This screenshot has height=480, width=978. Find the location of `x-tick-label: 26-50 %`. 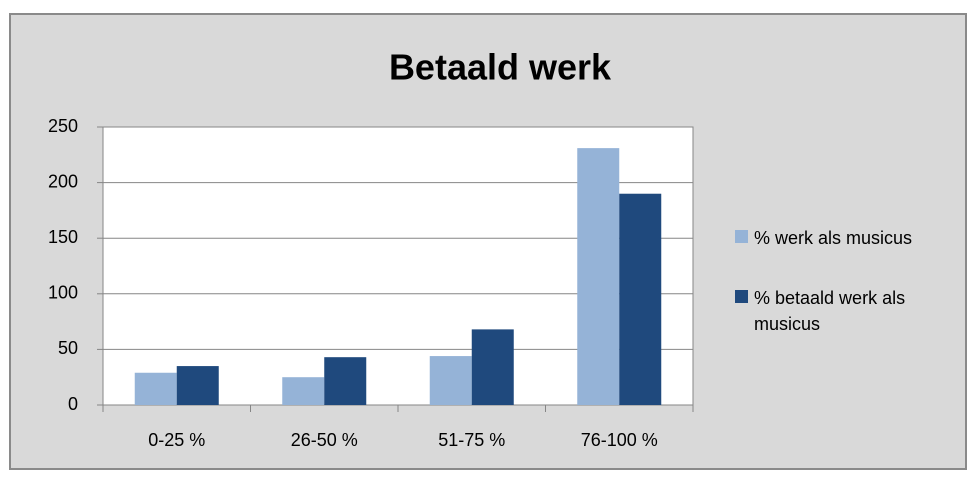

x-tick-label: 26-50 % is located at coordinates (324, 440).